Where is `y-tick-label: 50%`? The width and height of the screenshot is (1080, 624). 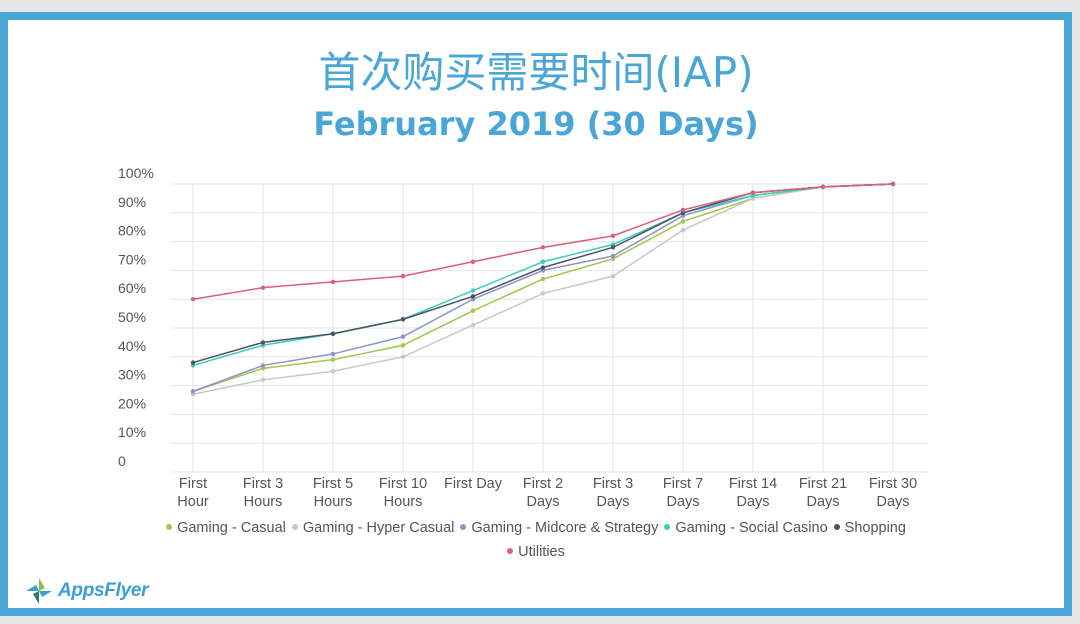
y-tick-label: 50% is located at coordinates (132, 317).